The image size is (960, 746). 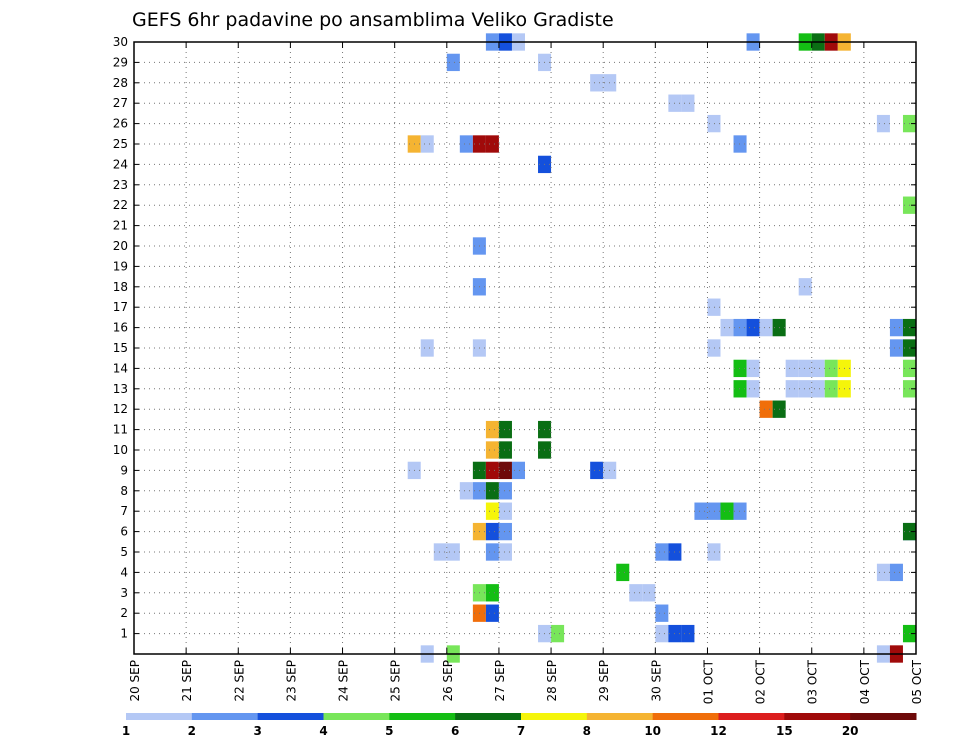 I want to click on y-tick-label: 20, so click(x=120, y=246).